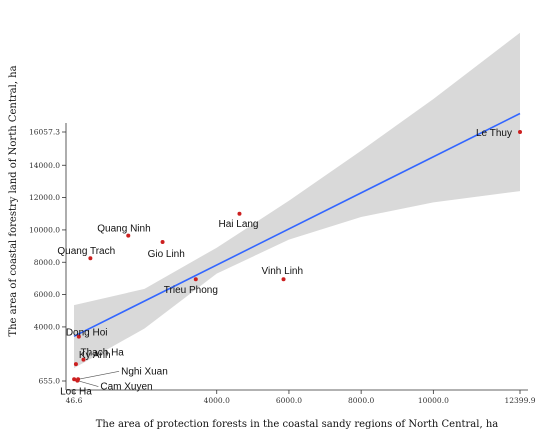  Describe the element at coordinates (195, 279) in the screenshot. I see `point-trieu-phong` at that location.